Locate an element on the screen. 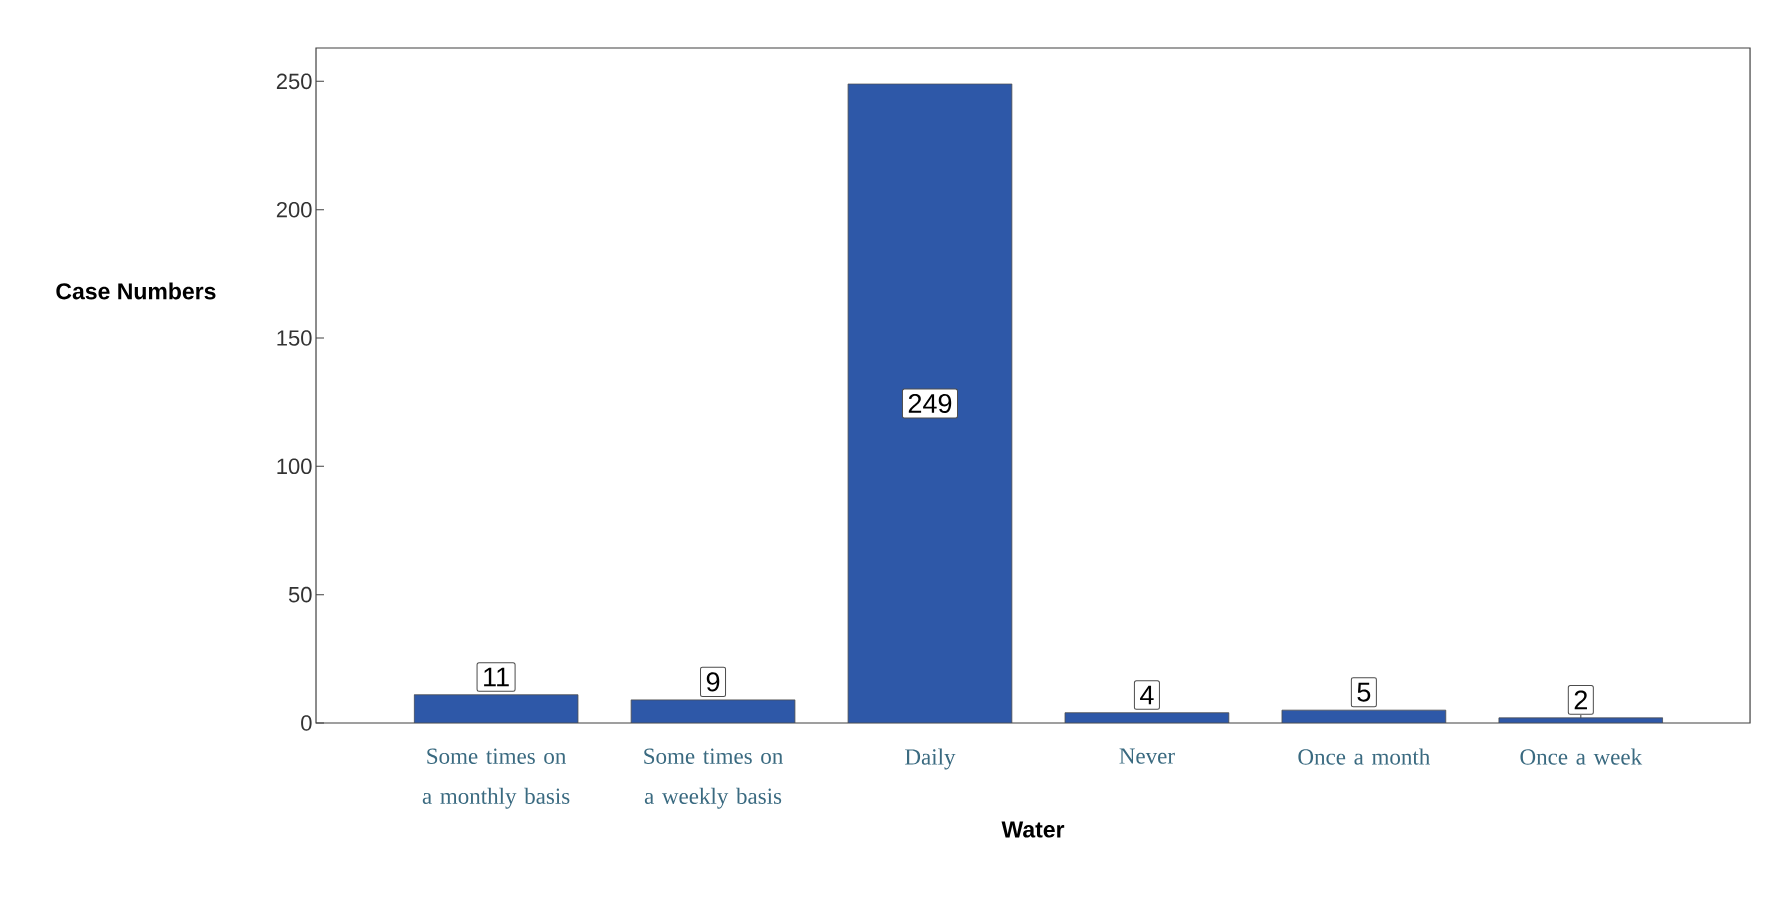 The height and width of the screenshot is (909, 1791). x-tick-label: Some times on a monthly basis is located at coordinates (496, 778).